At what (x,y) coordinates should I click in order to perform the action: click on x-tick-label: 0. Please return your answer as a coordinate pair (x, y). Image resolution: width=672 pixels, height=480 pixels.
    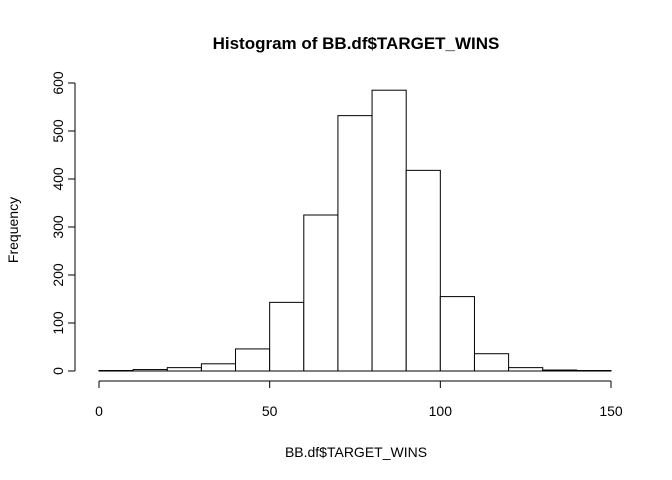
    Looking at the image, I should click on (99, 411).